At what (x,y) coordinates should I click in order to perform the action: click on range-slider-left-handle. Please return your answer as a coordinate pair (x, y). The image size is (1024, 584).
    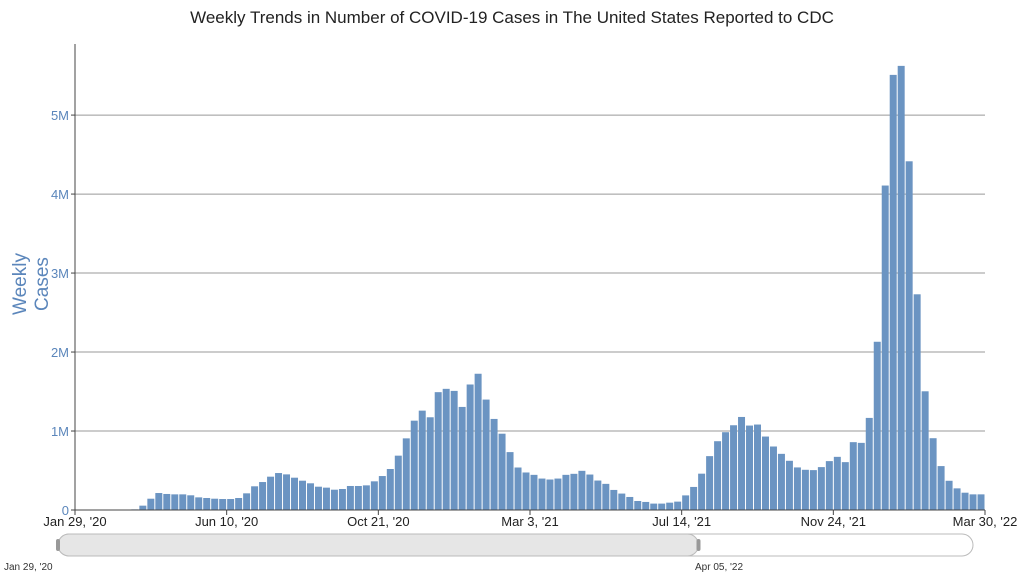
    Looking at the image, I should click on (58, 545).